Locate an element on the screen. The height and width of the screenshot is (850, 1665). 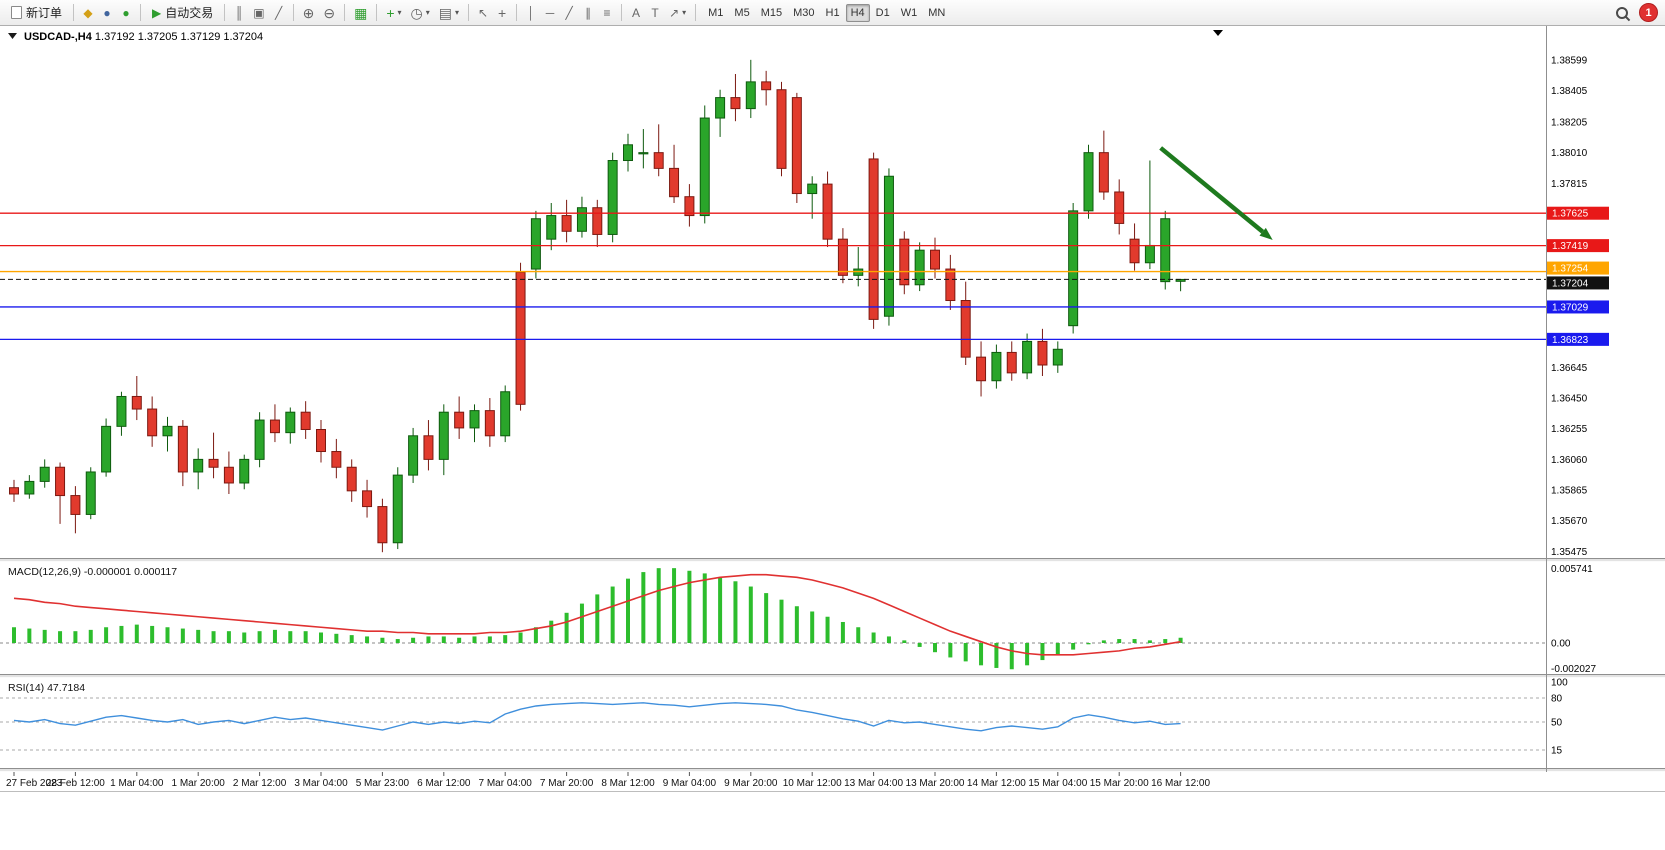
community-button: ● is located at coordinates (126, 13).